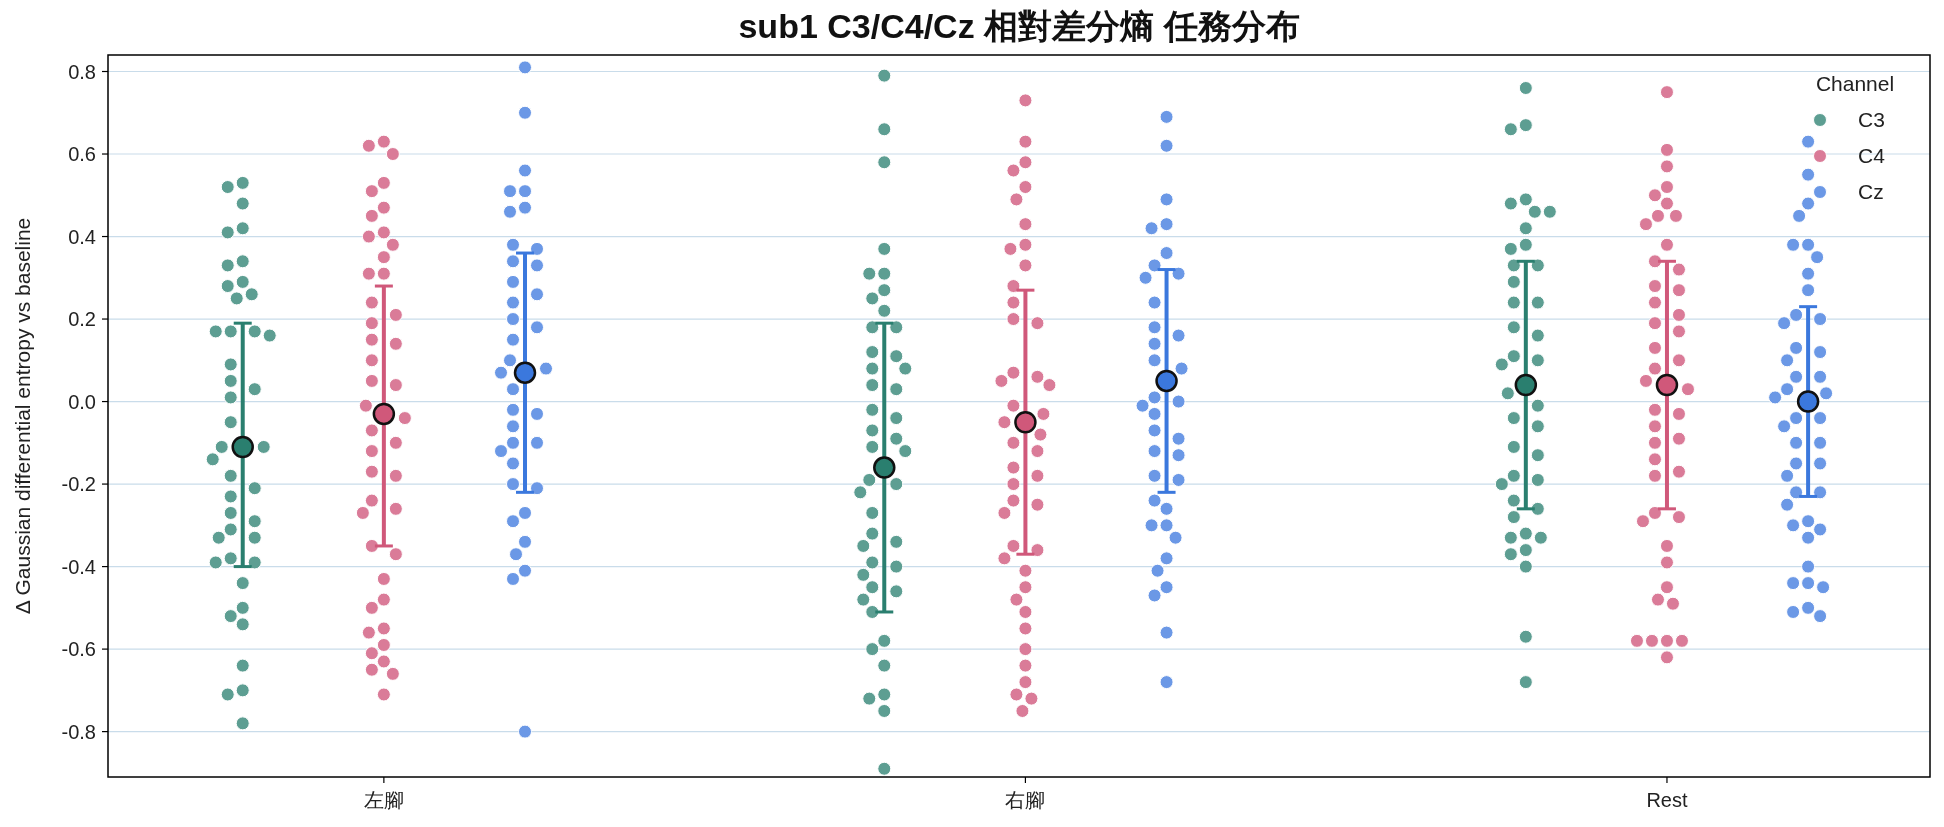 Image resolution: width=1944 pixels, height=827 pixels. What do you see at coordinates (78, 649) in the screenshot?
I see `y-tick-label: -0.6` at bounding box center [78, 649].